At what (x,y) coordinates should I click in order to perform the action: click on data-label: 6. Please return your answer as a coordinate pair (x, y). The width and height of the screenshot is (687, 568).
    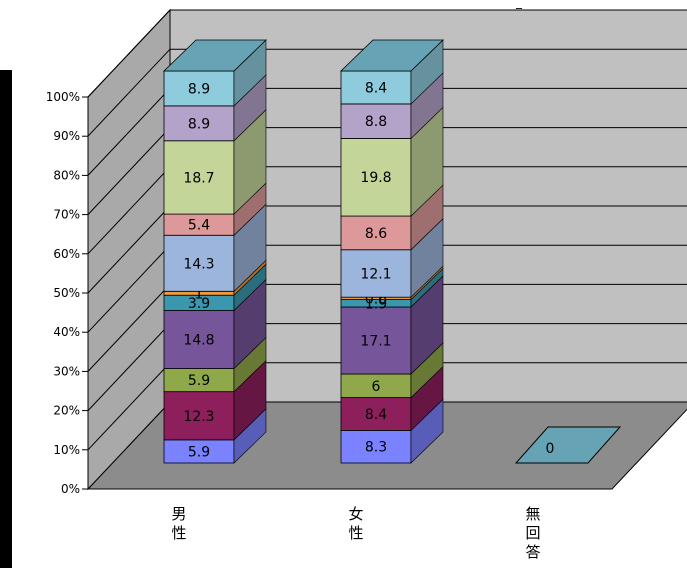
    Looking at the image, I should click on (376, 387).